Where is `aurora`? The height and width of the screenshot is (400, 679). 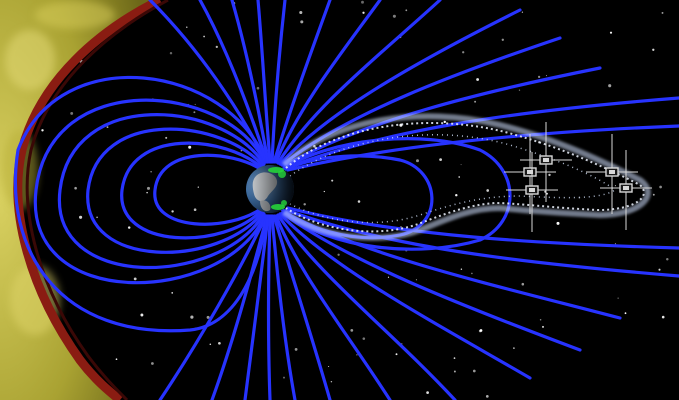 aurora is located at coordinates (277, 188).